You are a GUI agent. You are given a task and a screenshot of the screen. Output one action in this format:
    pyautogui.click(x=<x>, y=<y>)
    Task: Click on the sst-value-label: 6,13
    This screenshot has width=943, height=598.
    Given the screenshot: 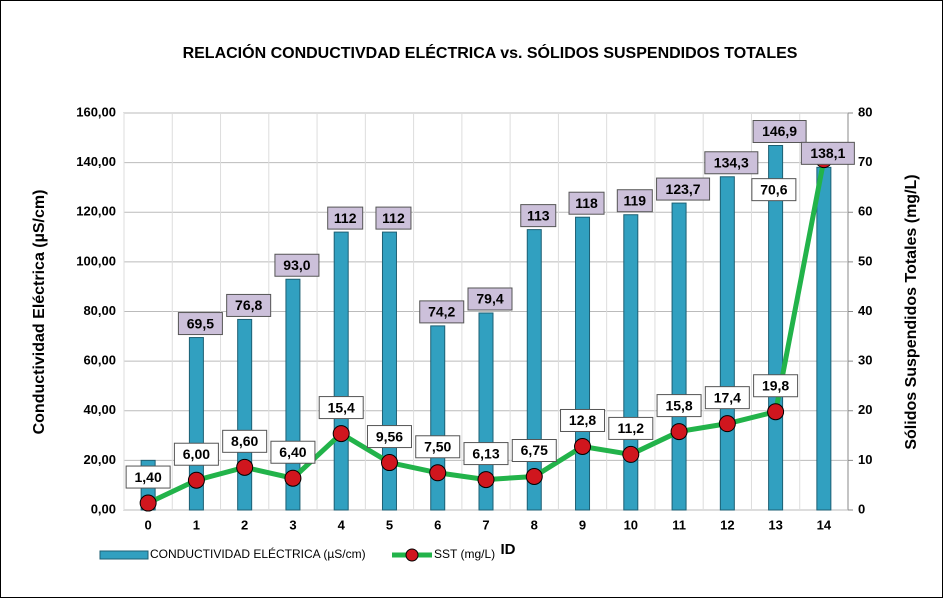 What is the action you would take?
    pyautogui.click(x=485, y=453)
    